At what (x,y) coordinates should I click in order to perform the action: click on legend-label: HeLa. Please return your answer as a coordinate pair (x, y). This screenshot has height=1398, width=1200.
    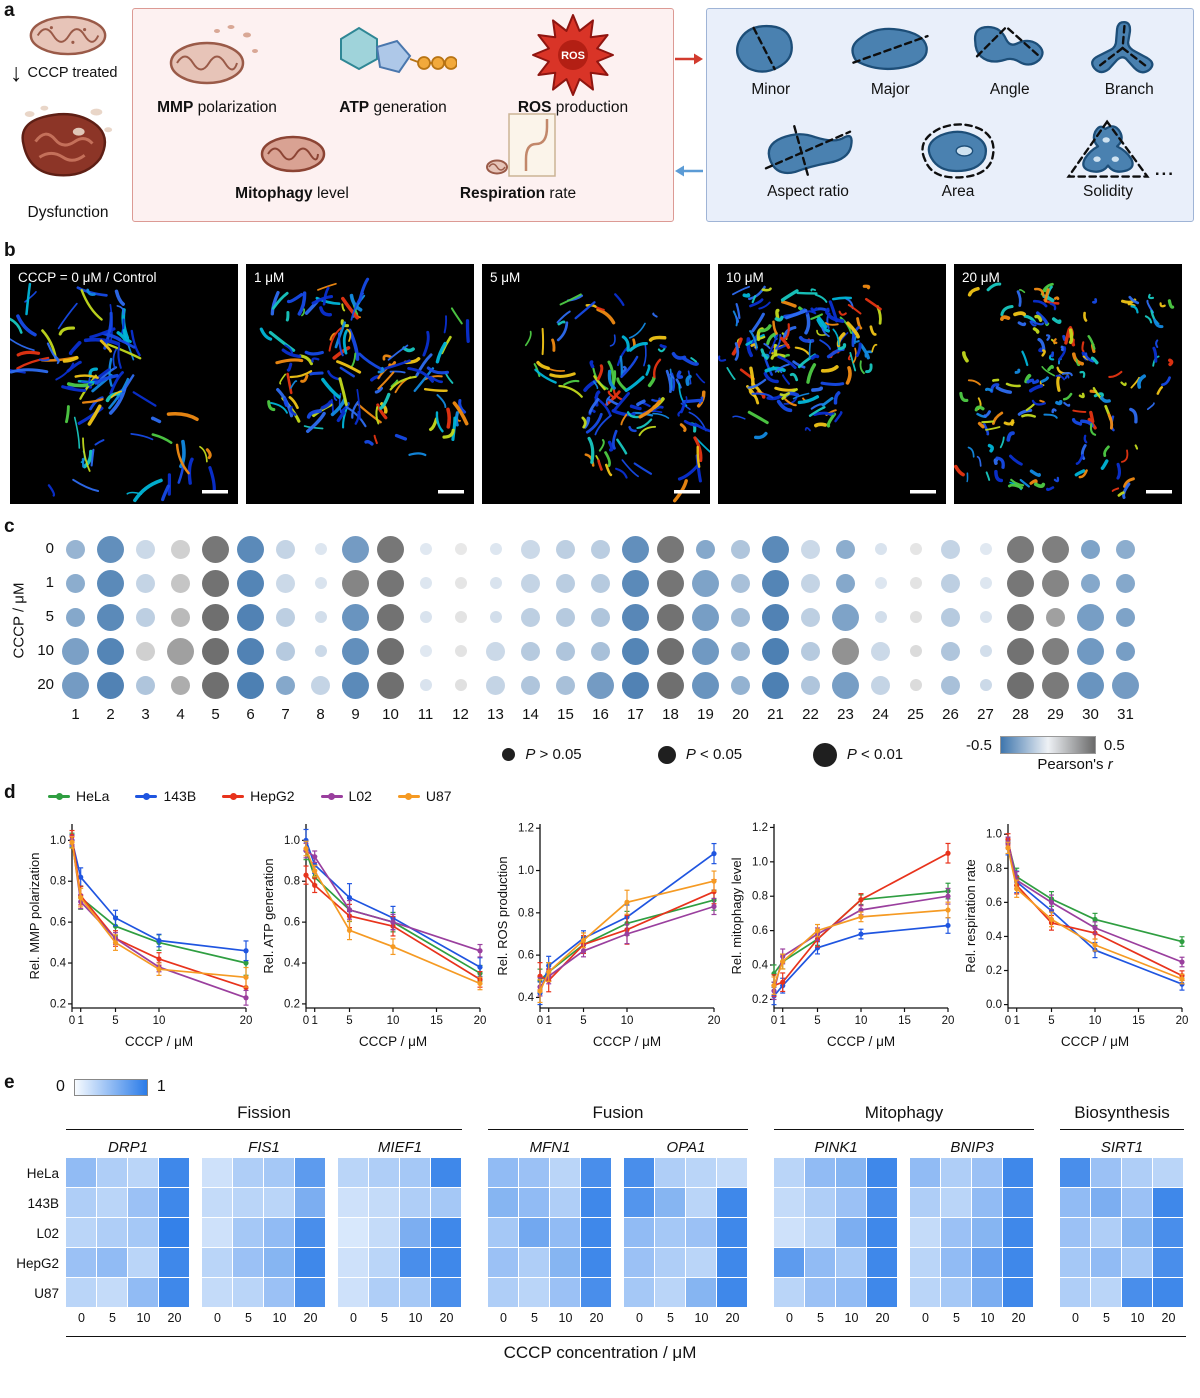
    Looking at the image, I should click on (93, 796).